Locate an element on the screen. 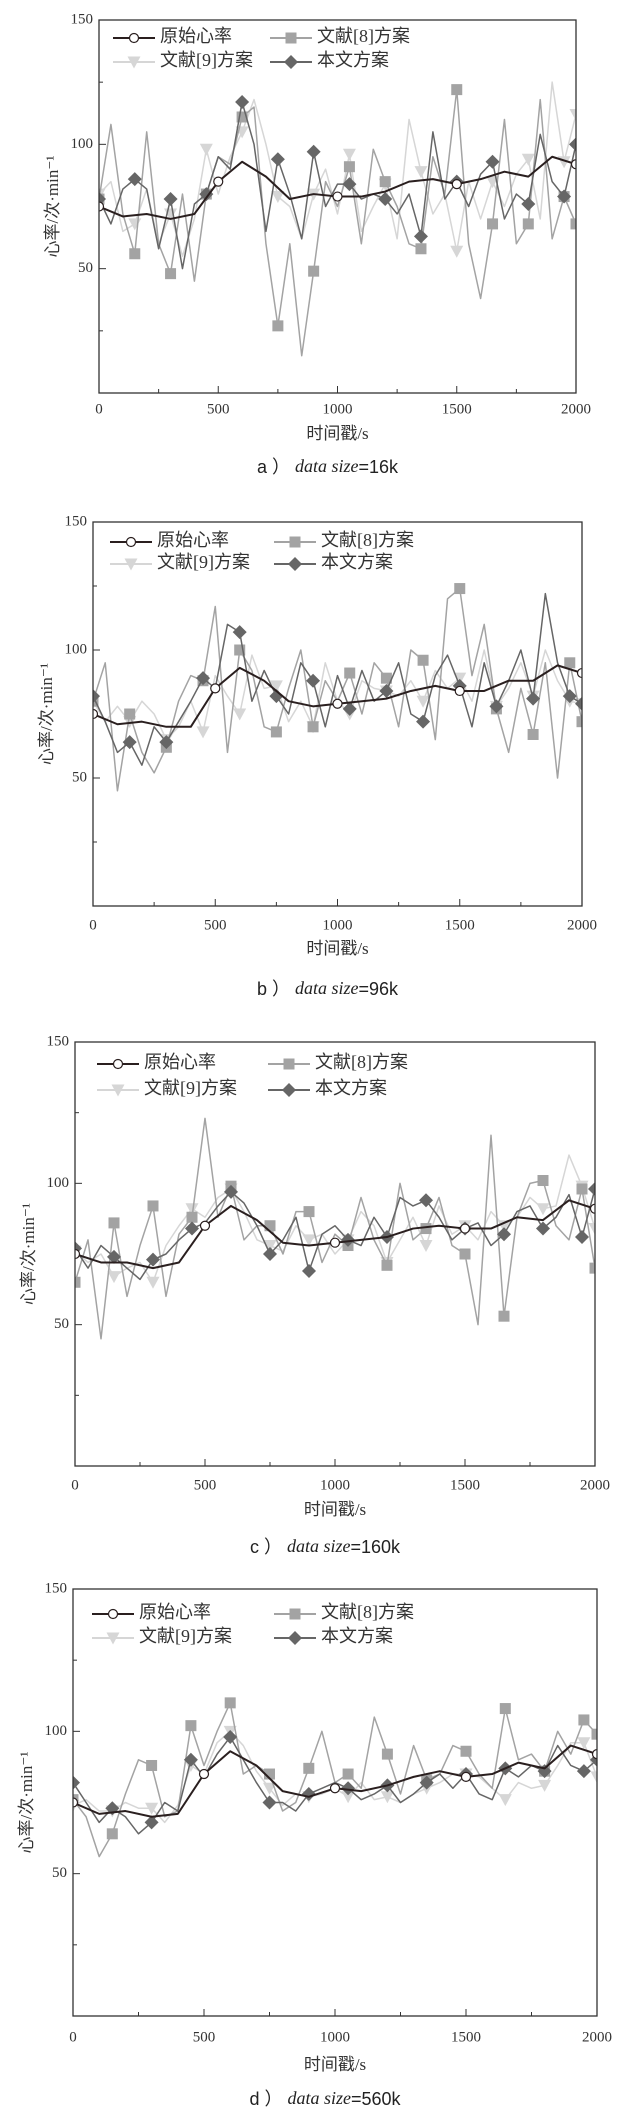 Image resolution: width=619 pixels, height=2119 pixels. chart-caption: c ） data size=160k is located at coordinates (325, 1546).